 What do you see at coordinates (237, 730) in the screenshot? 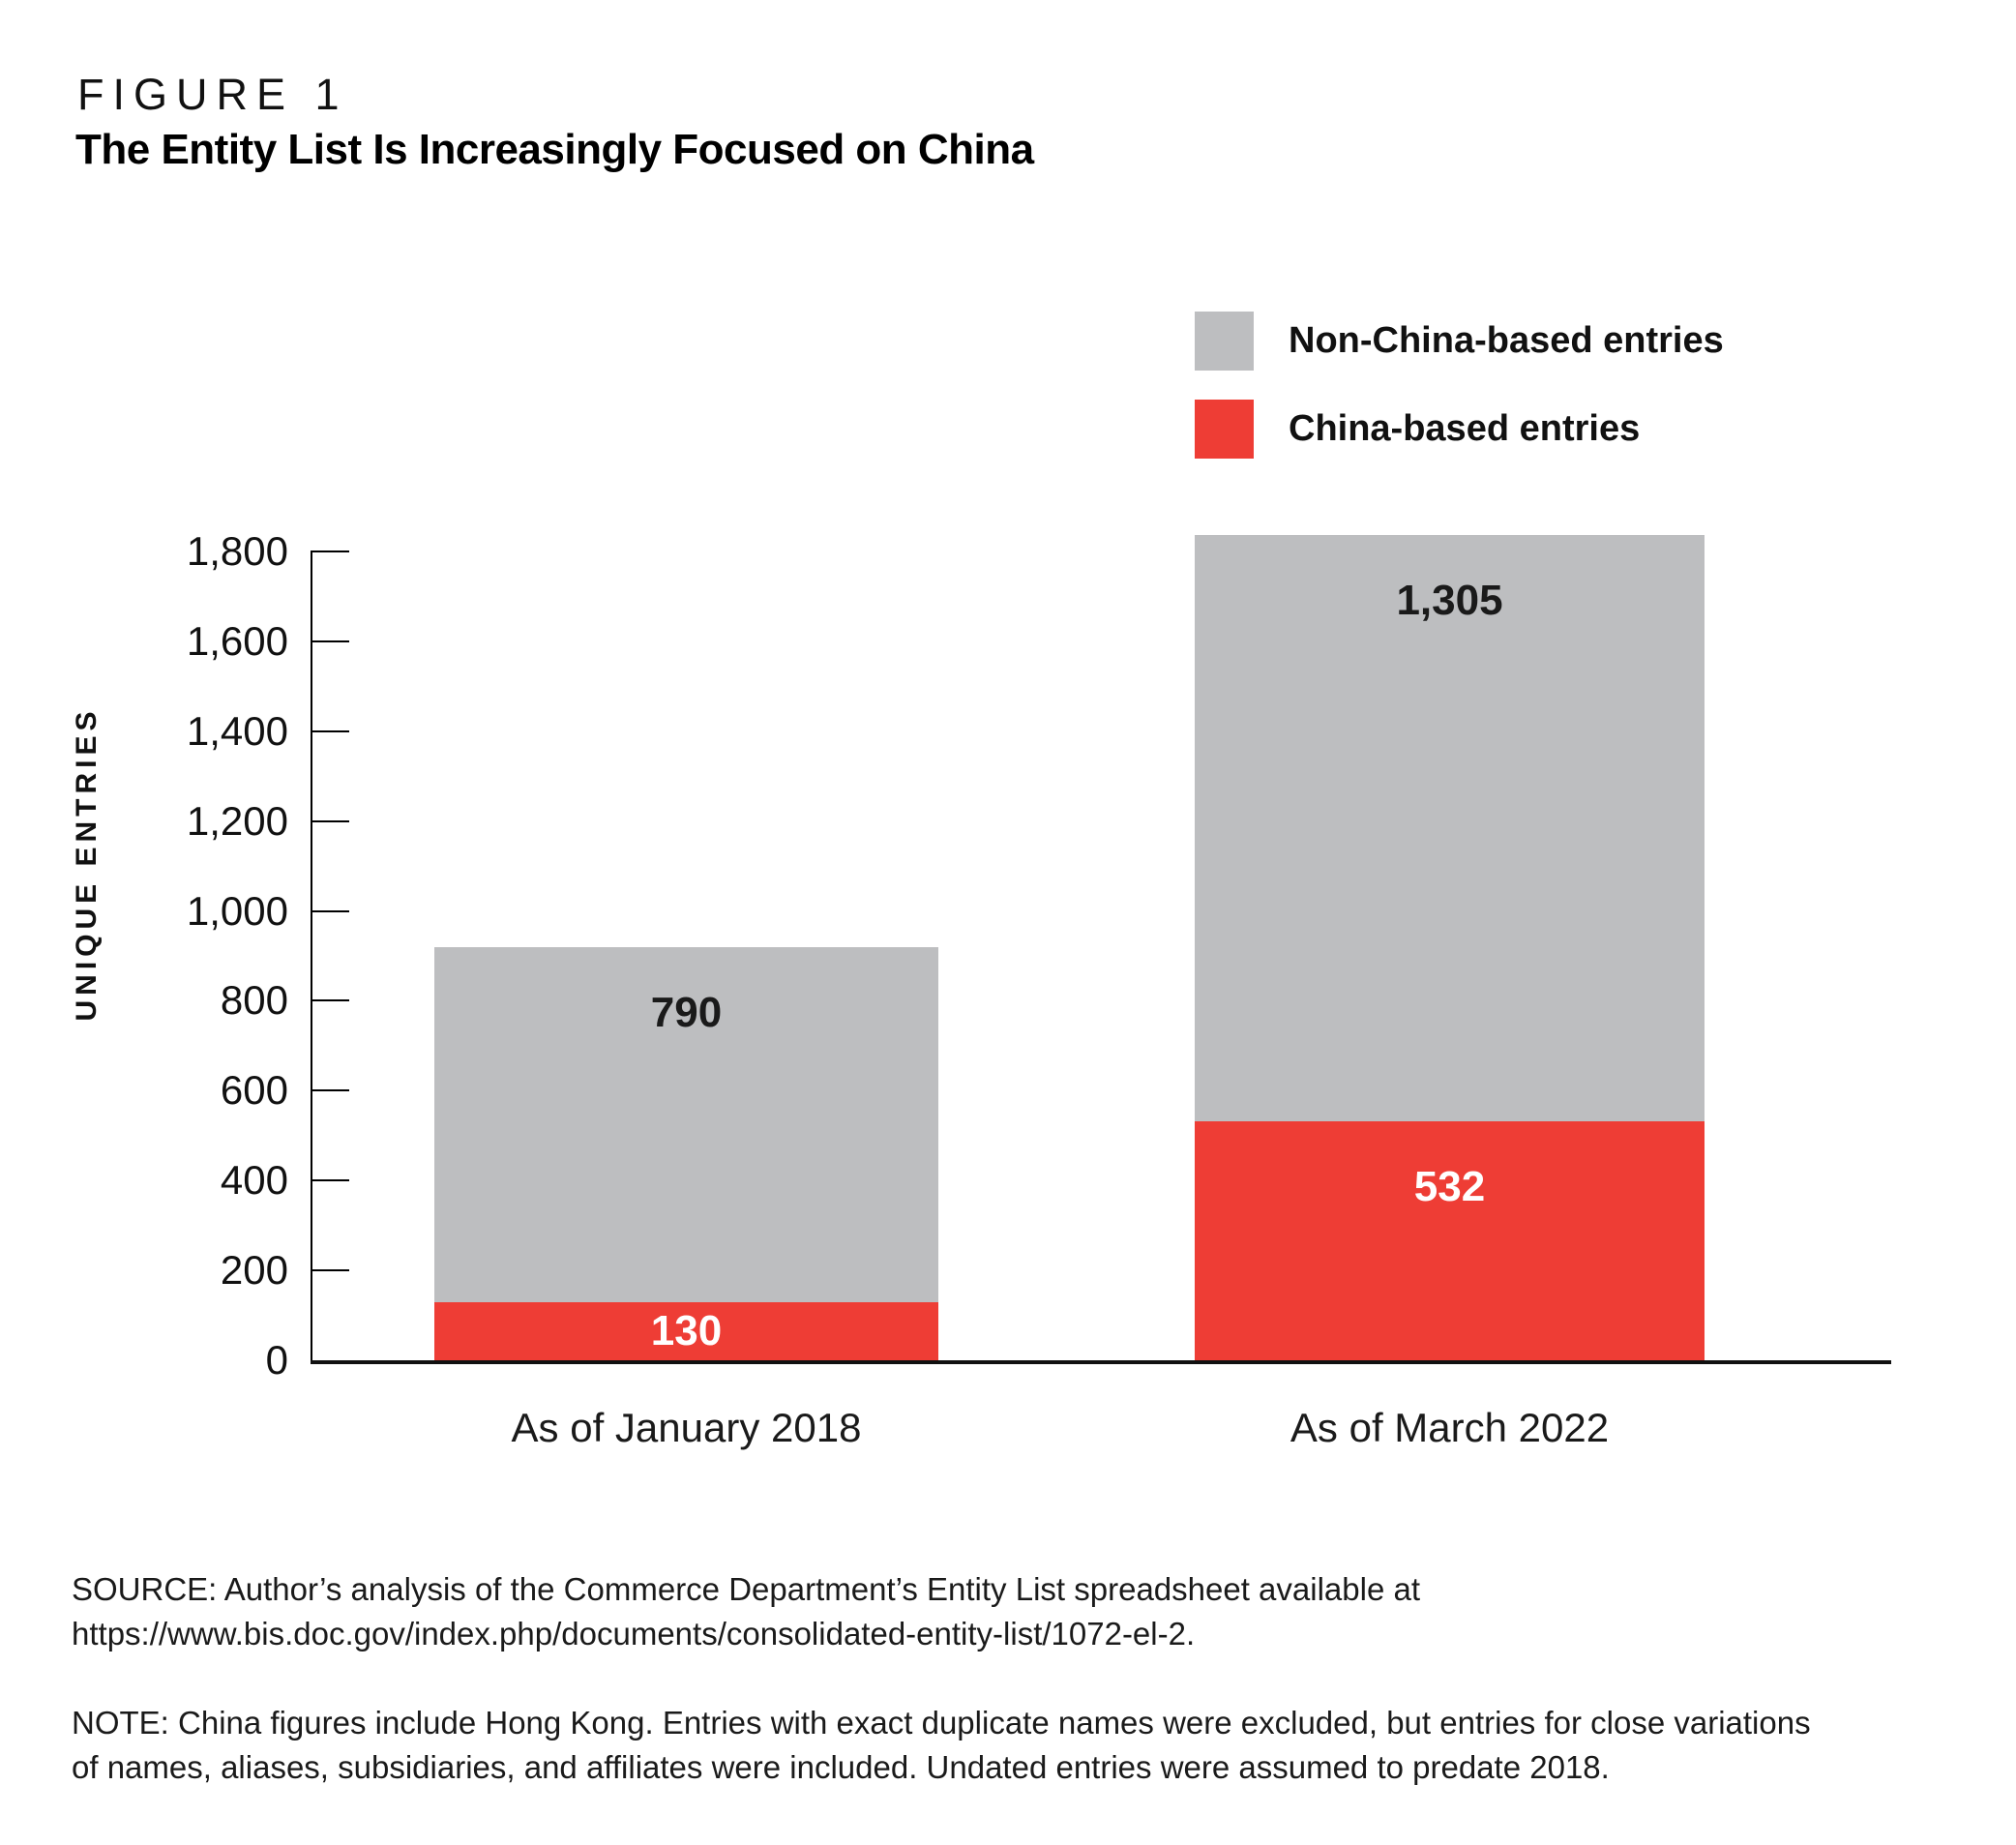
I see `y-axis-tick-label: 1,400` at bounding box center [237, 730].